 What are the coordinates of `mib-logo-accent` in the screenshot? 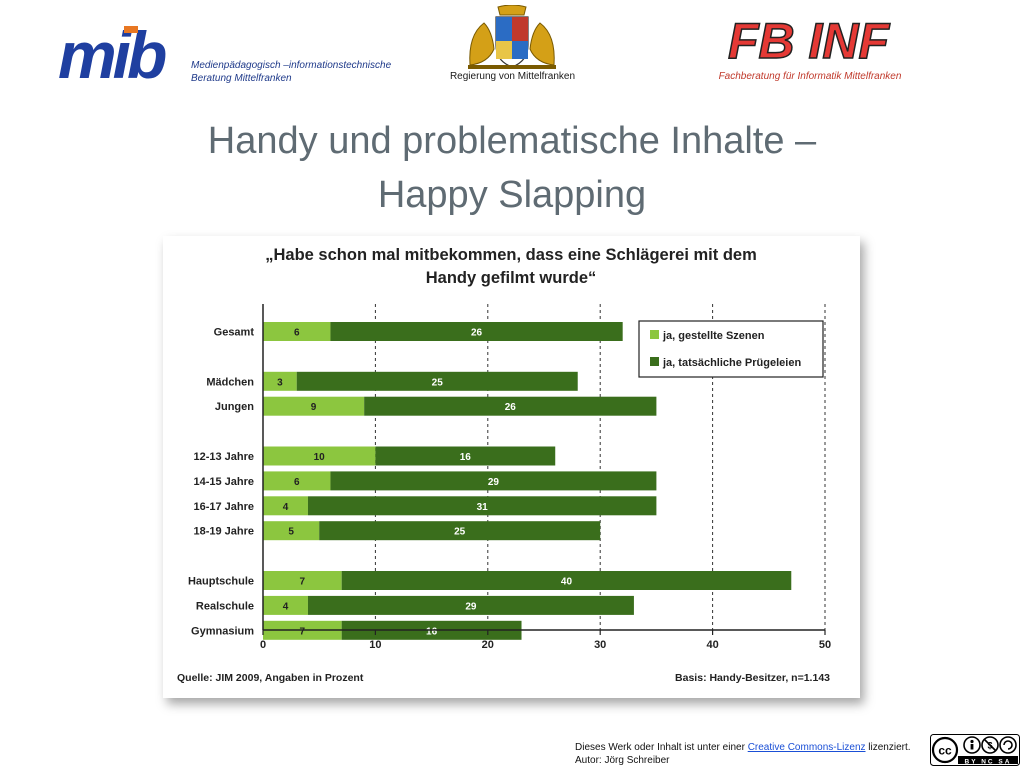 It's located at (131, 29).